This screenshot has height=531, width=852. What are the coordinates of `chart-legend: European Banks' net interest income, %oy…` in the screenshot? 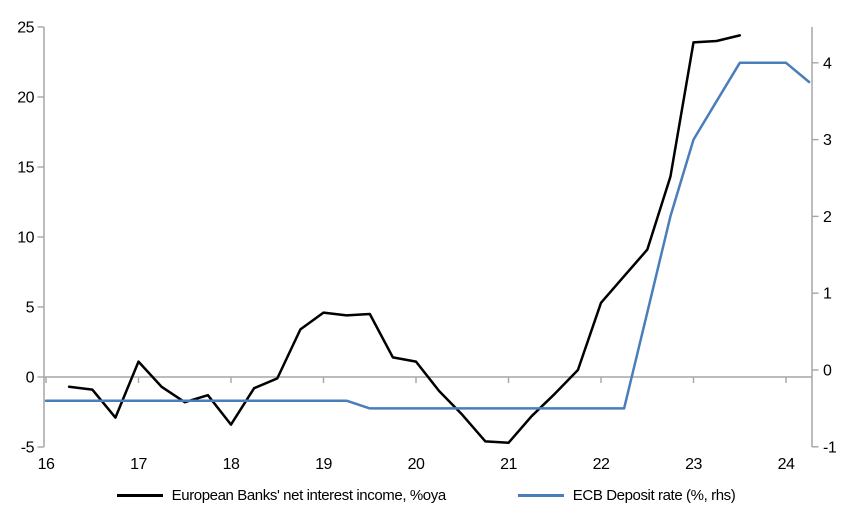 It's located at (426, 495).